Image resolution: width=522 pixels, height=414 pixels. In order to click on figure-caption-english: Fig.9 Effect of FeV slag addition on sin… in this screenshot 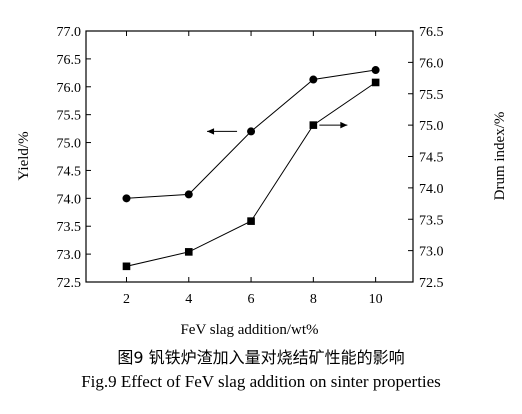, I will do `click(261, 381)`.